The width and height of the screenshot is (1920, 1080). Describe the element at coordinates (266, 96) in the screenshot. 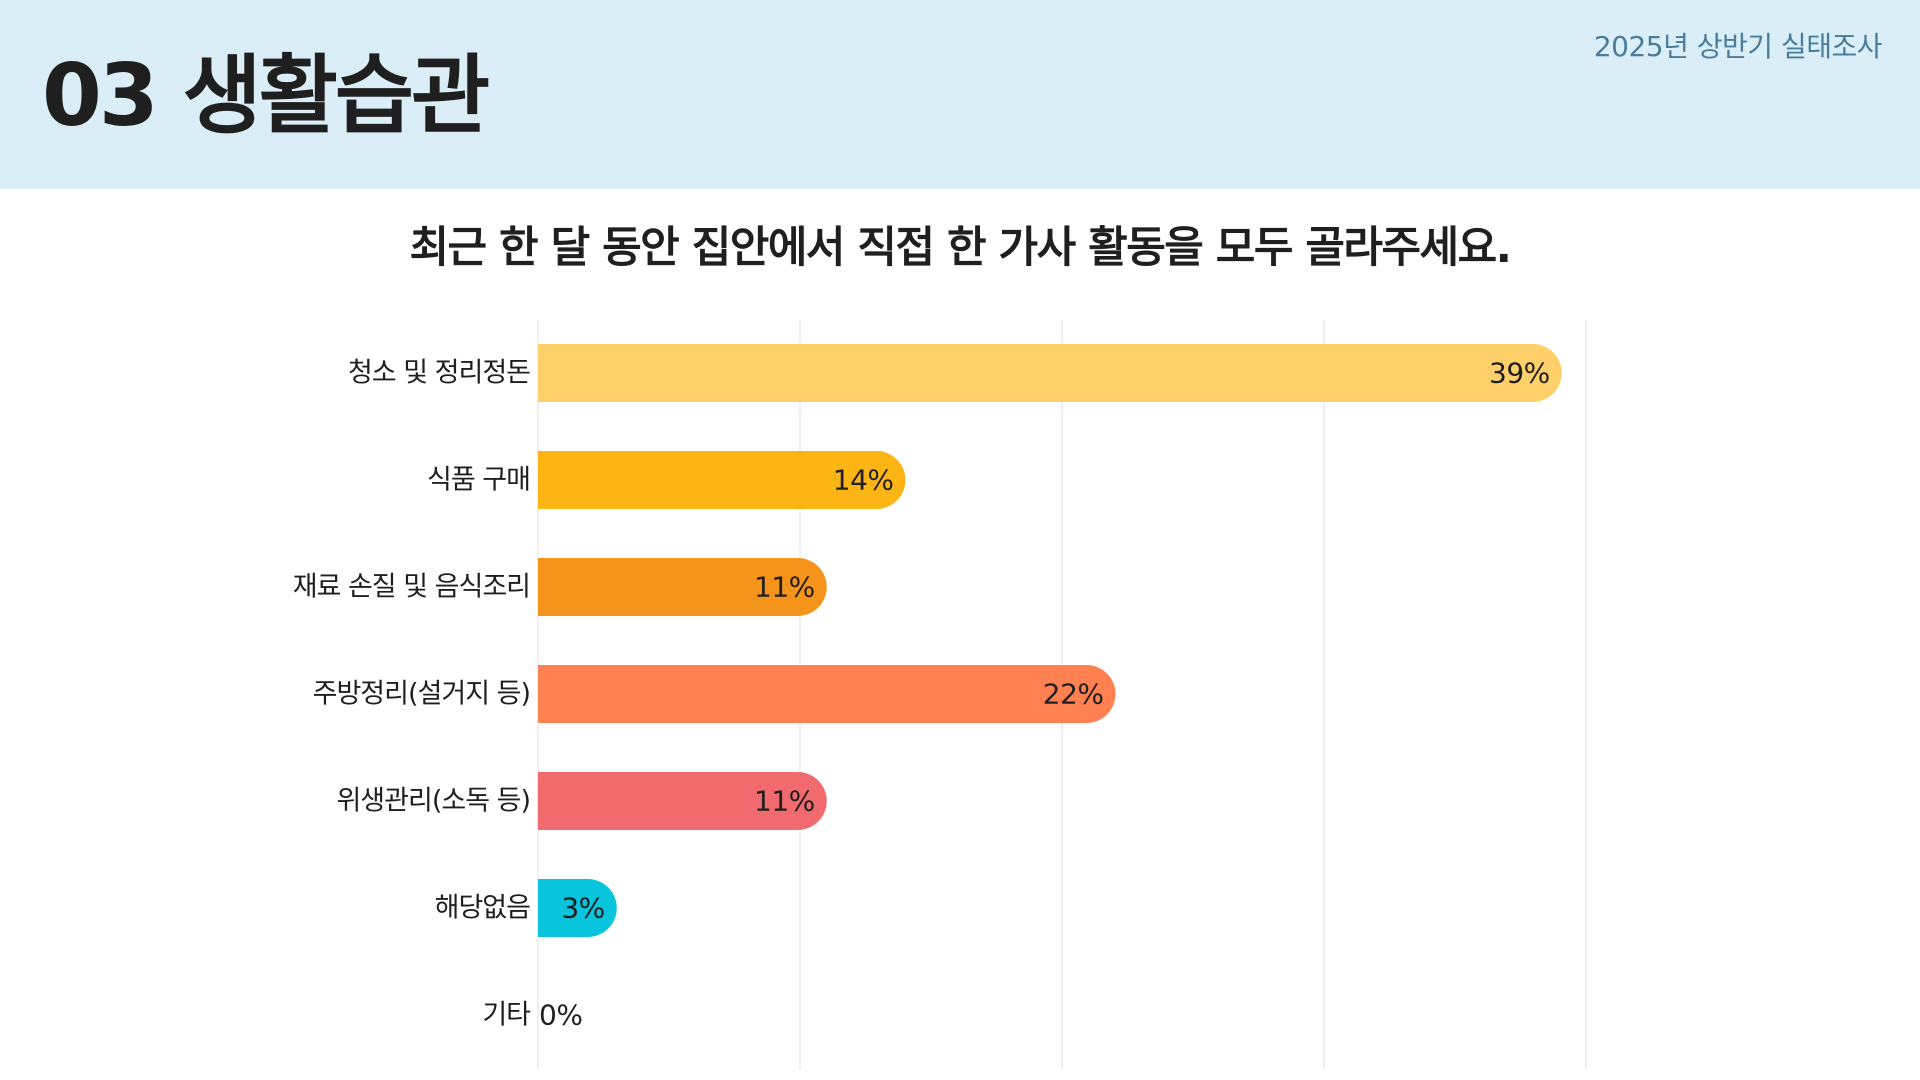

I see `section-title: 03 생활습관` at that location.